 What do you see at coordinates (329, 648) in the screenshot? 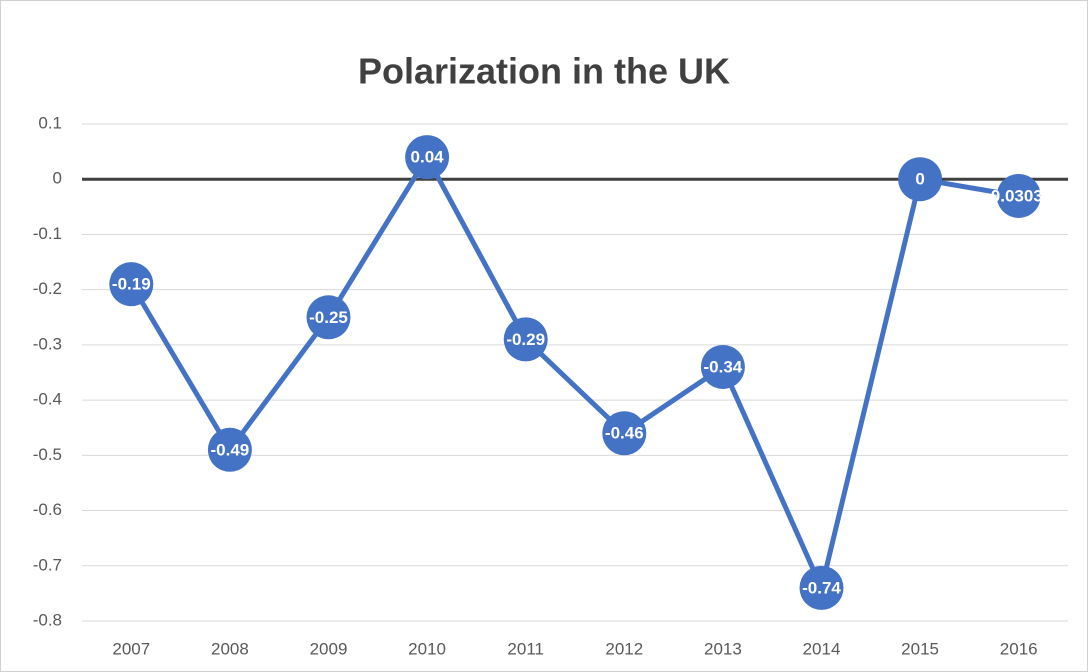
I see `x-tick-label: 2009` at bounding box center [329, 648].